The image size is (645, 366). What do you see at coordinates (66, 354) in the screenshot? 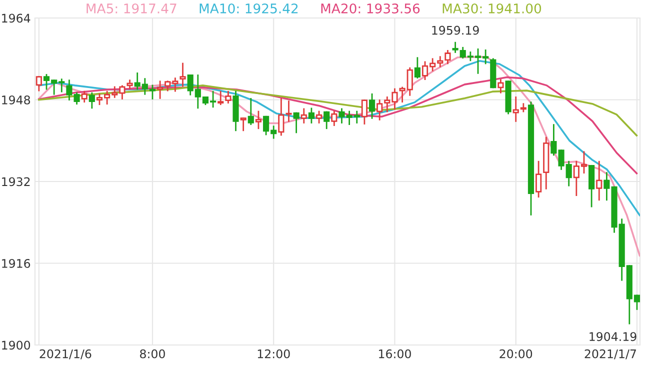
I see `x-tick-label: 2021/1/6` at bounding box center [66, 354].